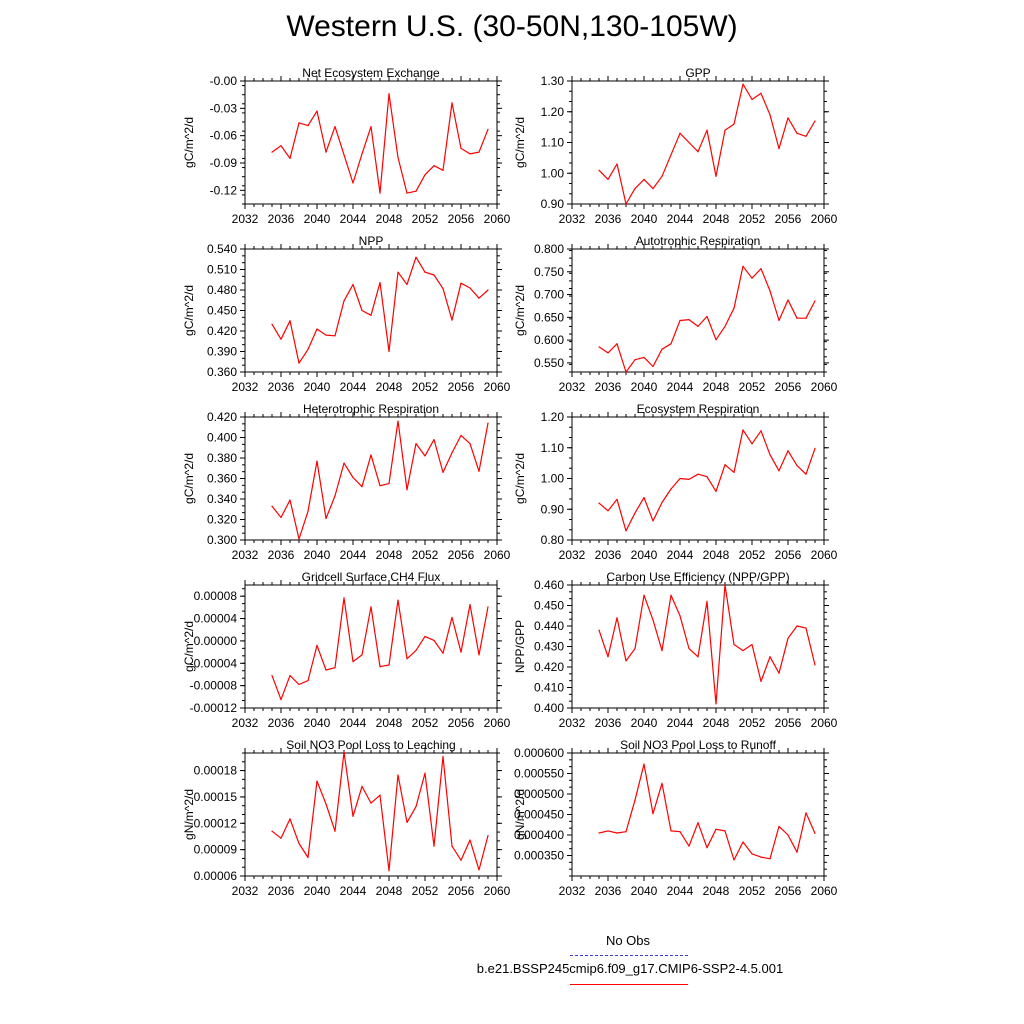 The image size is (1024, 1024). I want to click on y-tick-label: 0.000550, so click(539, 774).